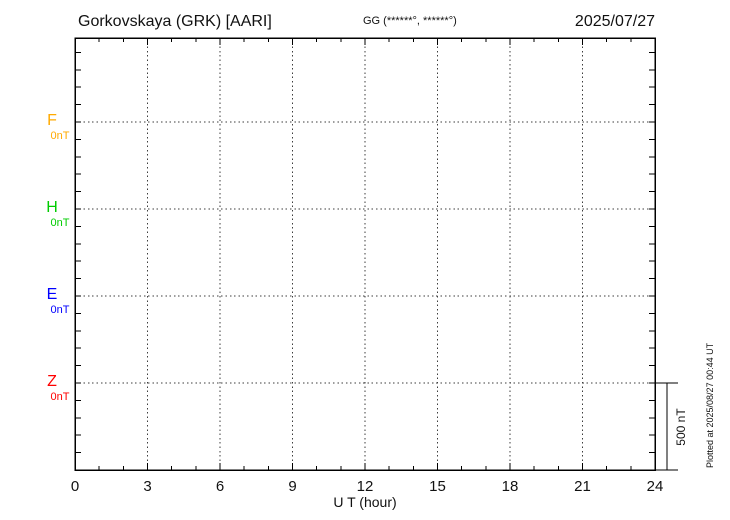 The image size is (730, 520). I want to click on channel-e-baseline-value: 0nT, so click(60, 310).